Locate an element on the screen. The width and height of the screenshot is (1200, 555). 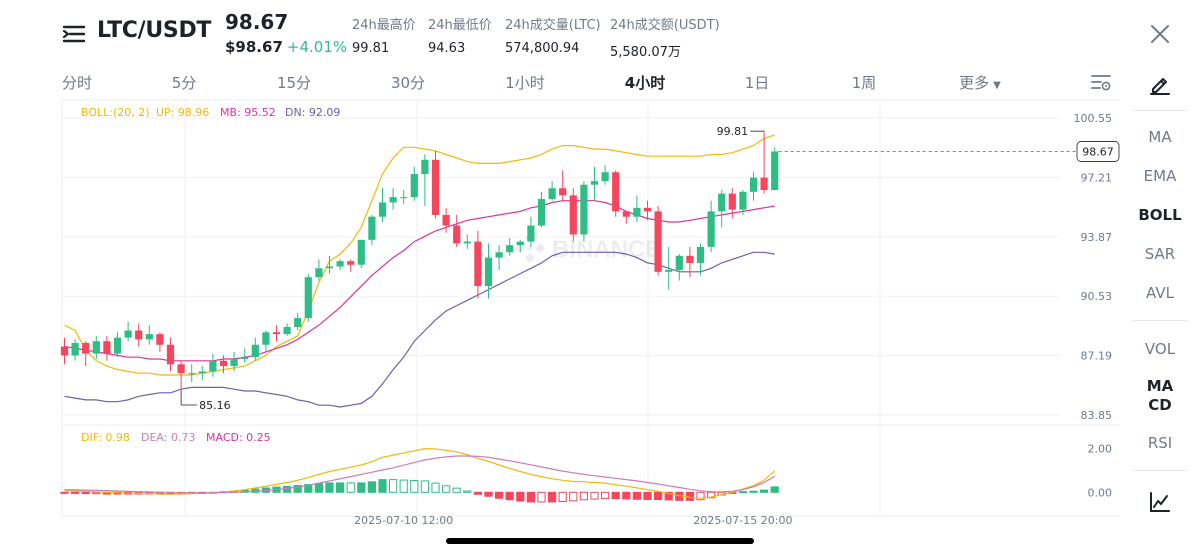
indicator-sar: SAR is located at coordinates (1160, 254).